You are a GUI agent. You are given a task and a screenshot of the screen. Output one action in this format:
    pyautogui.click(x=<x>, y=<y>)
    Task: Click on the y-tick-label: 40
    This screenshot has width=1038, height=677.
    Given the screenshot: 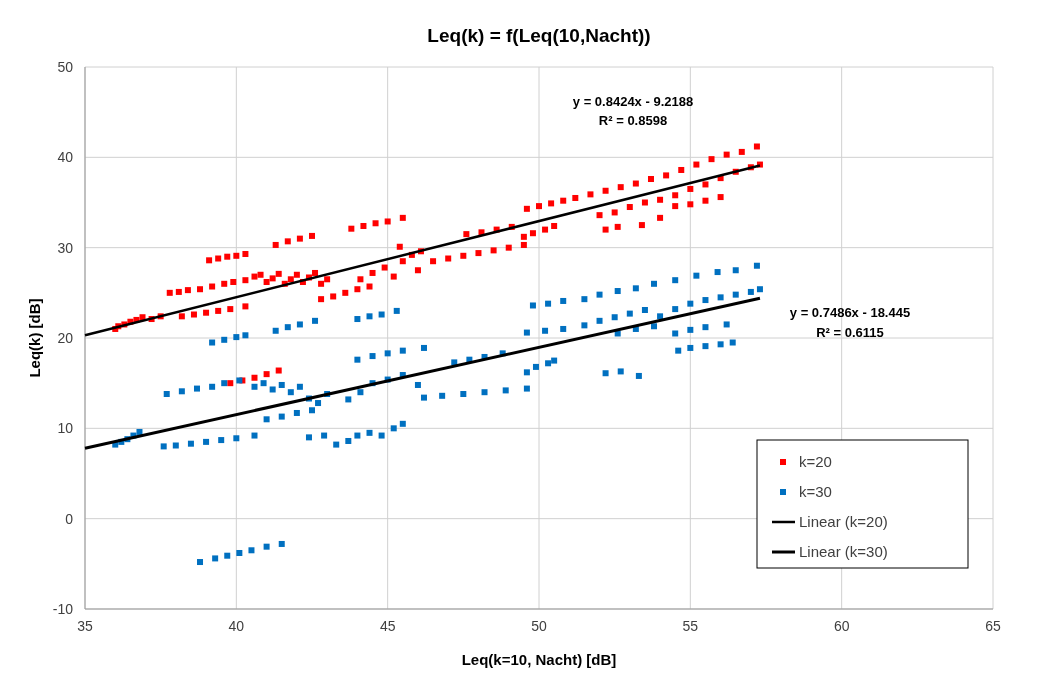 What is the action you would take?
    pyautogui.click(x=65, y=157)
    